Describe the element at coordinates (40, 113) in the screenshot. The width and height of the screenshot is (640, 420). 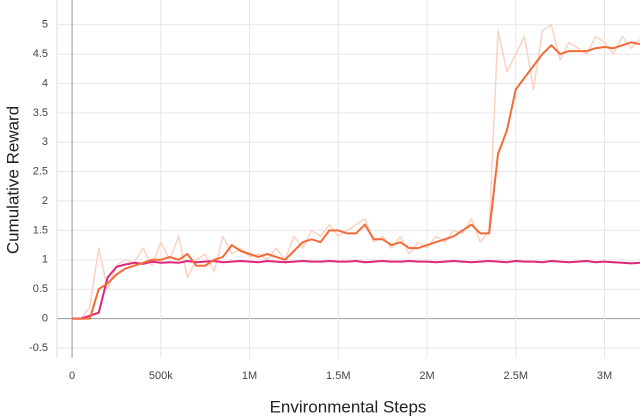
I see `y-tick-label: 3.5` at that location.